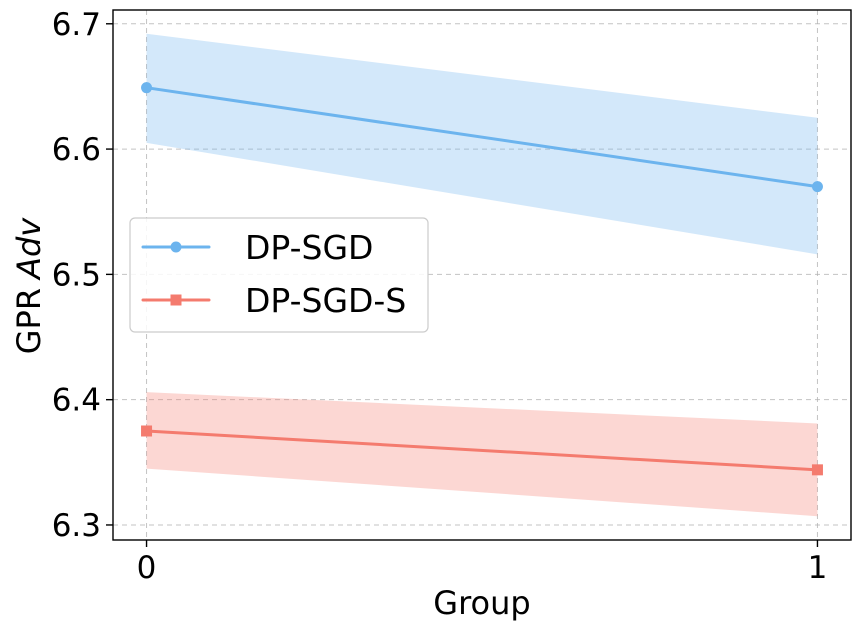 This screenshot has width=864, height=634. Describe the element at coordinates (279, 275) in the screenshot. I see `legend: DP-SGD DP-SGD-S` at that location.